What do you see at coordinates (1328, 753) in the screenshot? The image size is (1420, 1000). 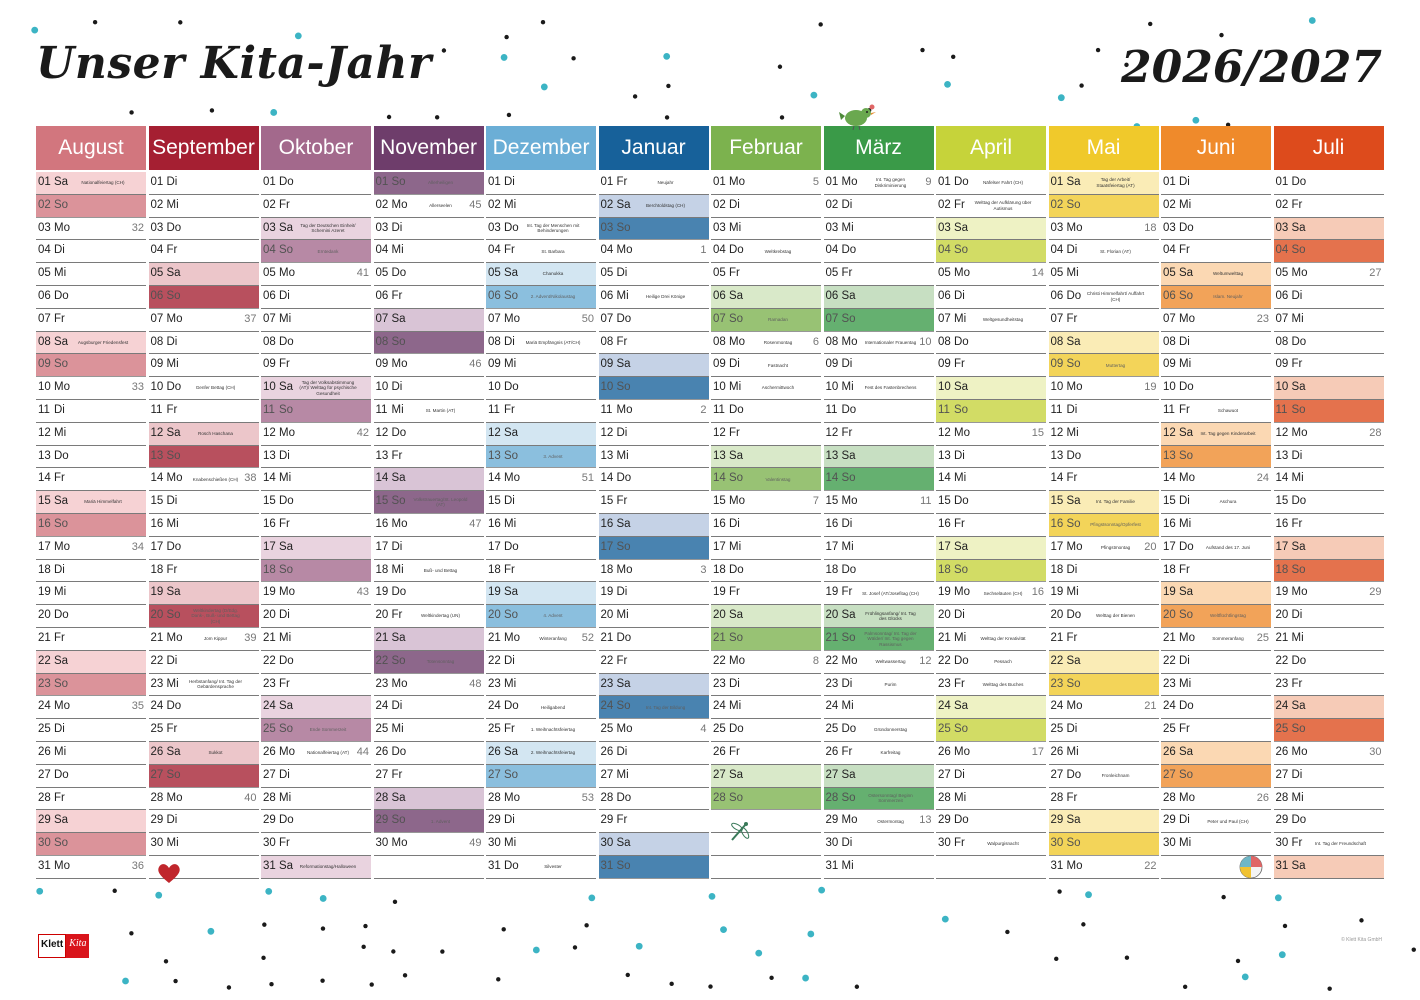 I see `day-row: 26 Mo 30` at bounding box center [1328, 753].